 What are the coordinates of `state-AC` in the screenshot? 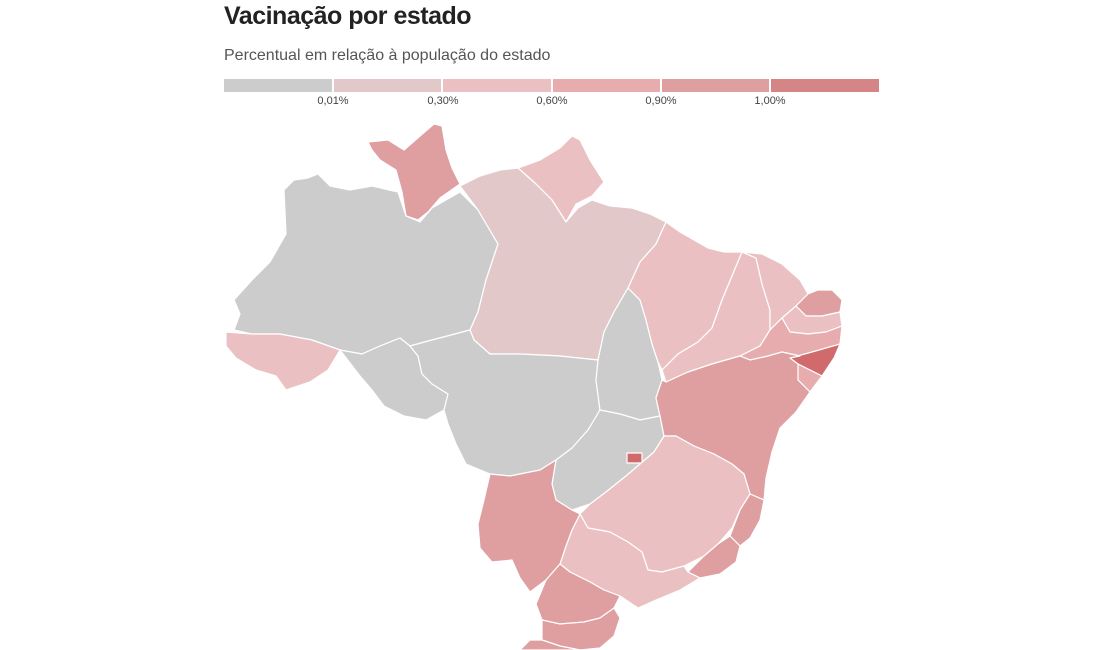 It's located at (283, 361).